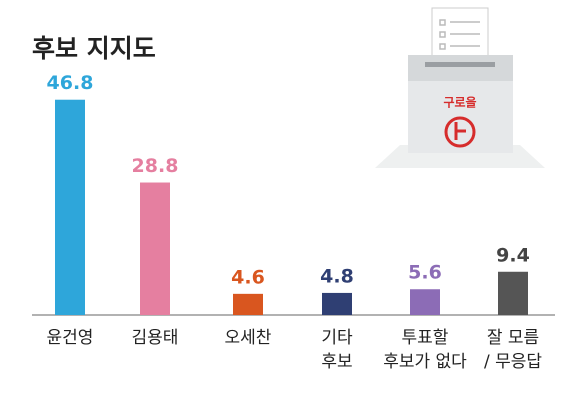 This screenshot has width=580, height=400. I want to click on value-label: 4.8, so click(337, 276).